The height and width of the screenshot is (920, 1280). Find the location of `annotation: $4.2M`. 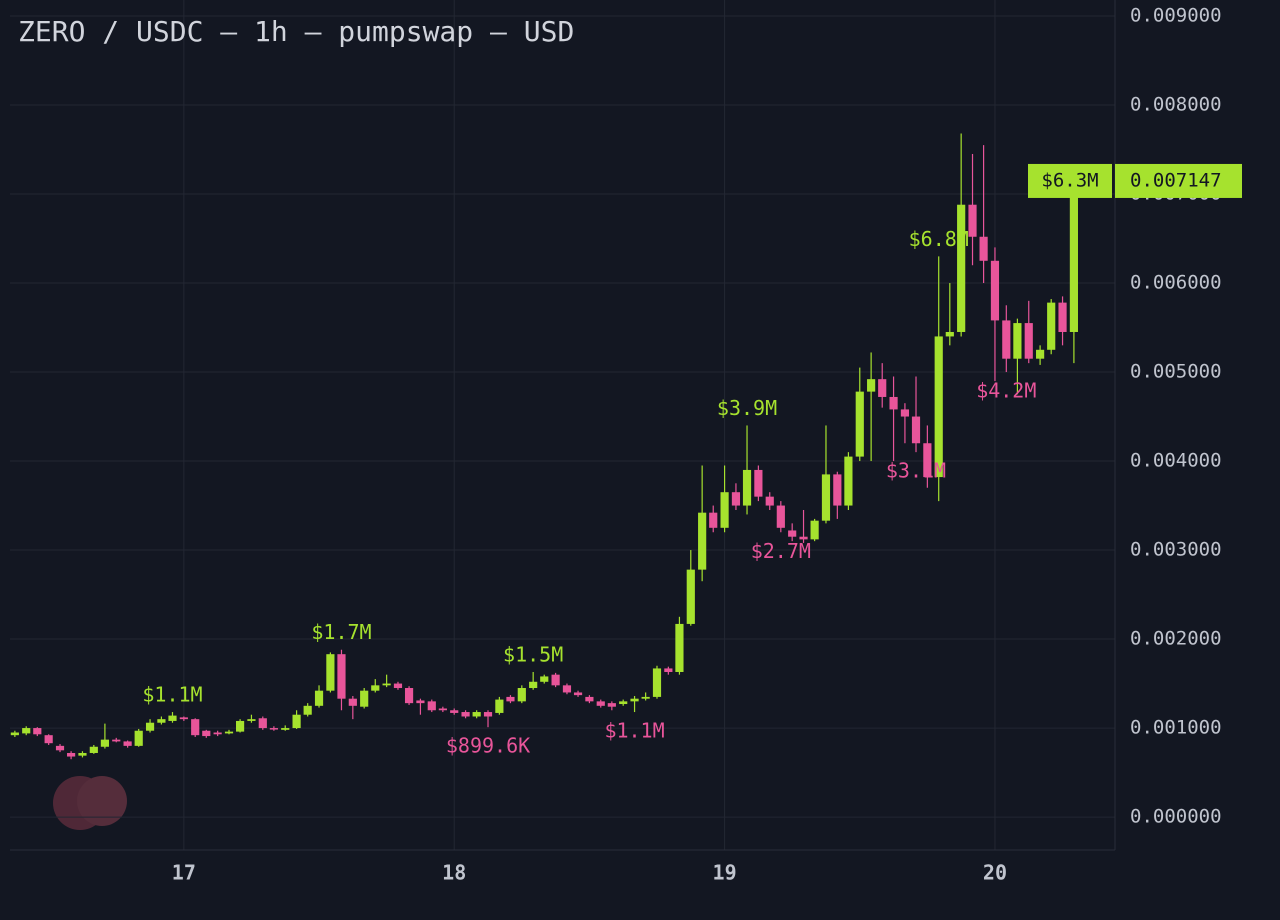

annotation: $4.2M is located at coordinates (1006, 391).